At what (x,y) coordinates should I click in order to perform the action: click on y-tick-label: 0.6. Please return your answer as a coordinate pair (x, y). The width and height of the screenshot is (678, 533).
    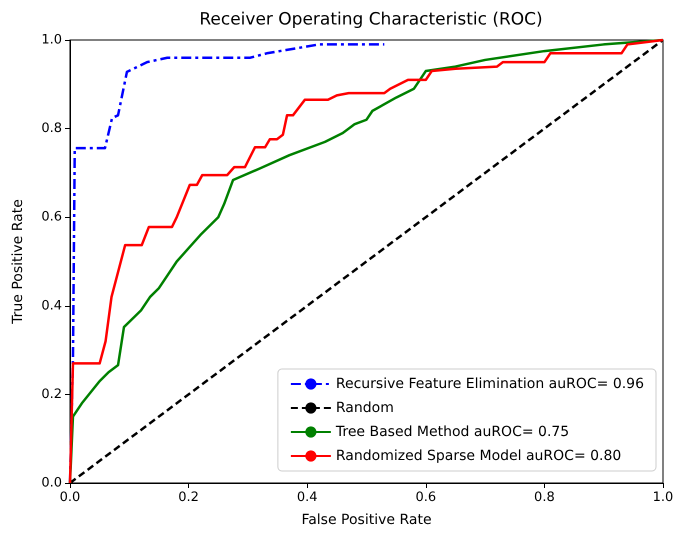
    Looking at the image, I should click on (51, 217).